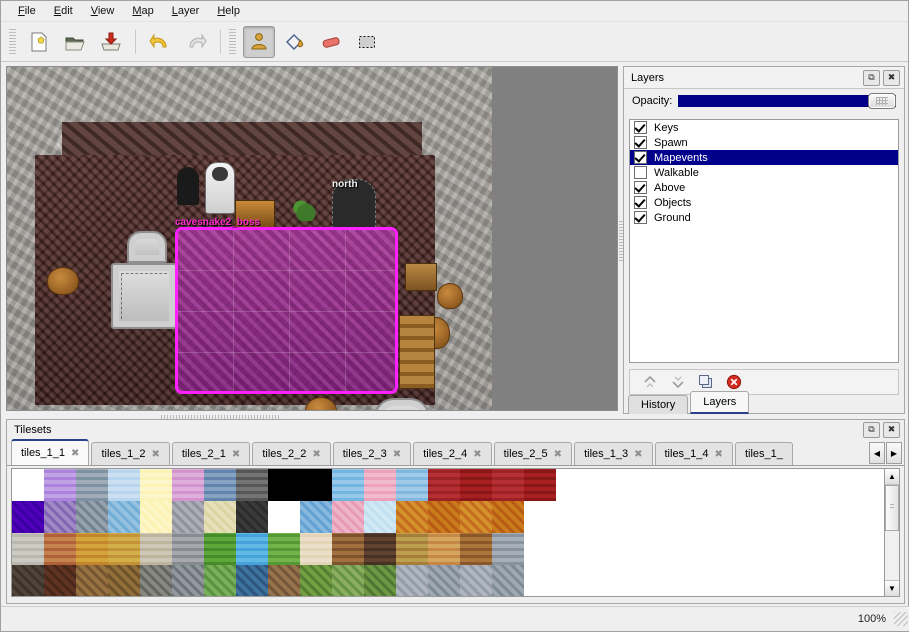 The height and width of the screenshot is (632, 909). I want to click on duplicate-layer-button, so click(706, 382).